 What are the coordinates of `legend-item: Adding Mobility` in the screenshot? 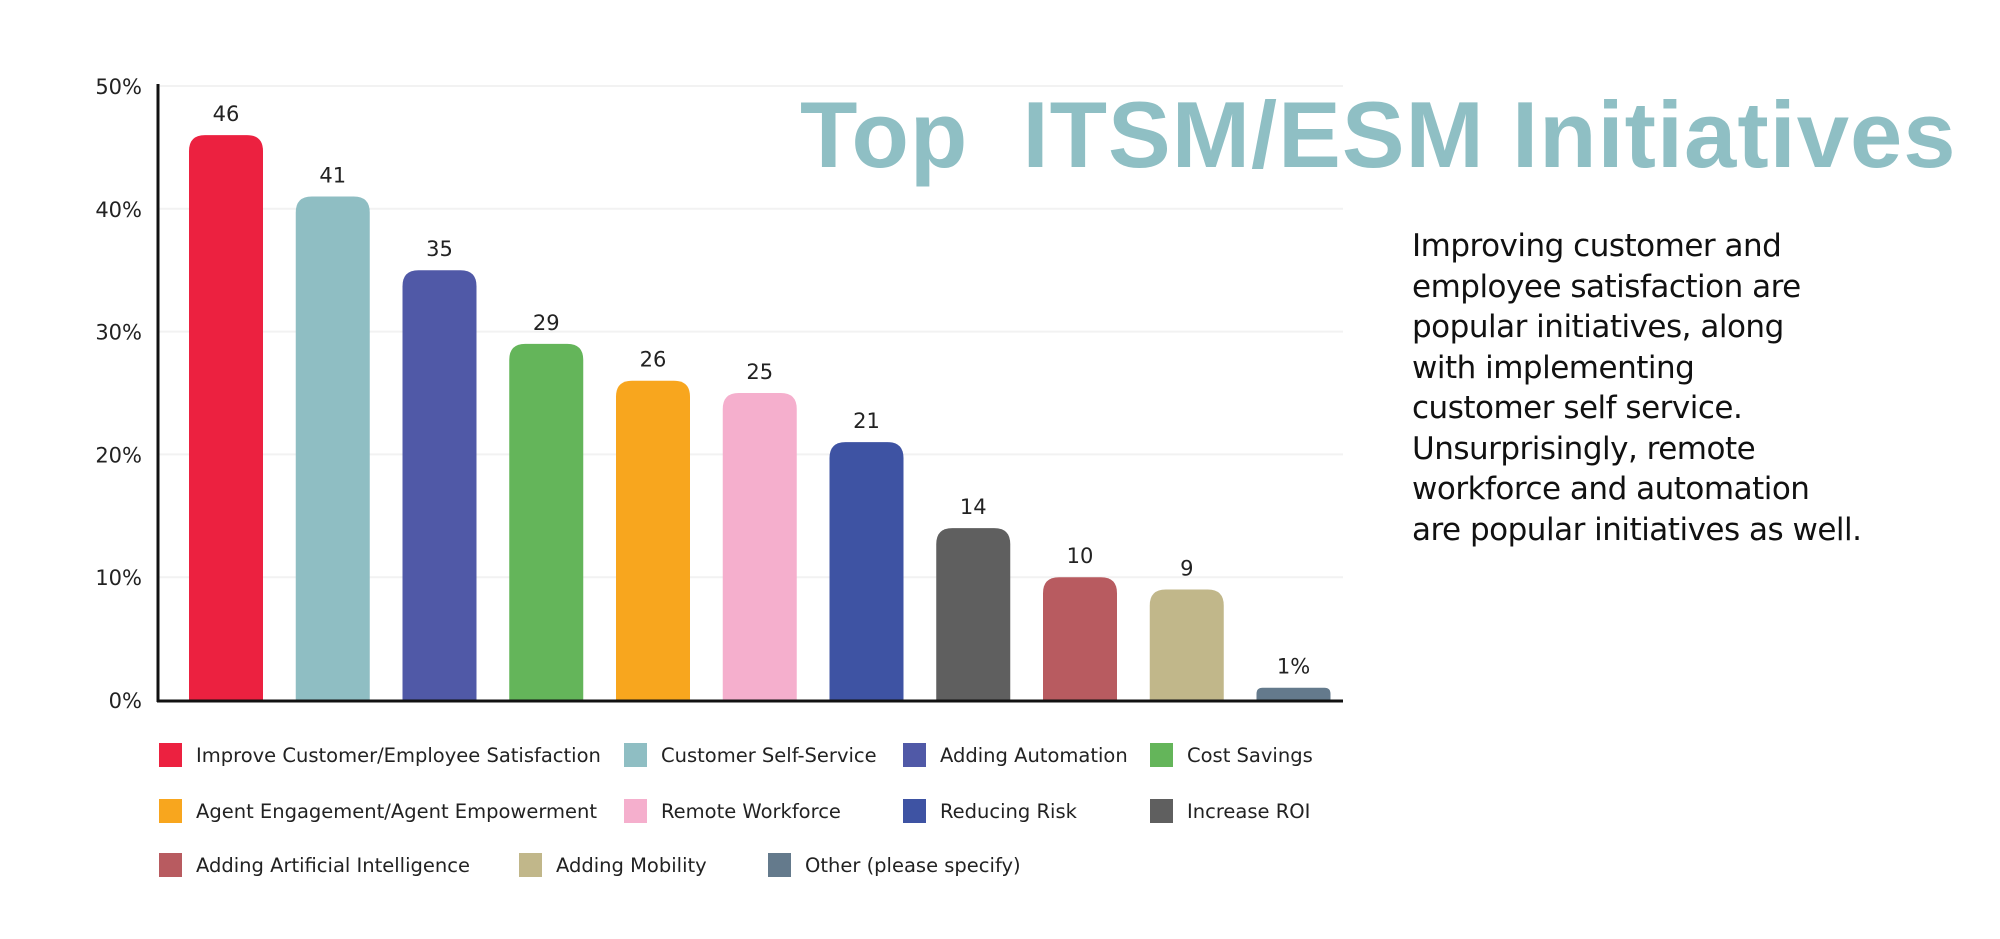 It's located at (613, 865).